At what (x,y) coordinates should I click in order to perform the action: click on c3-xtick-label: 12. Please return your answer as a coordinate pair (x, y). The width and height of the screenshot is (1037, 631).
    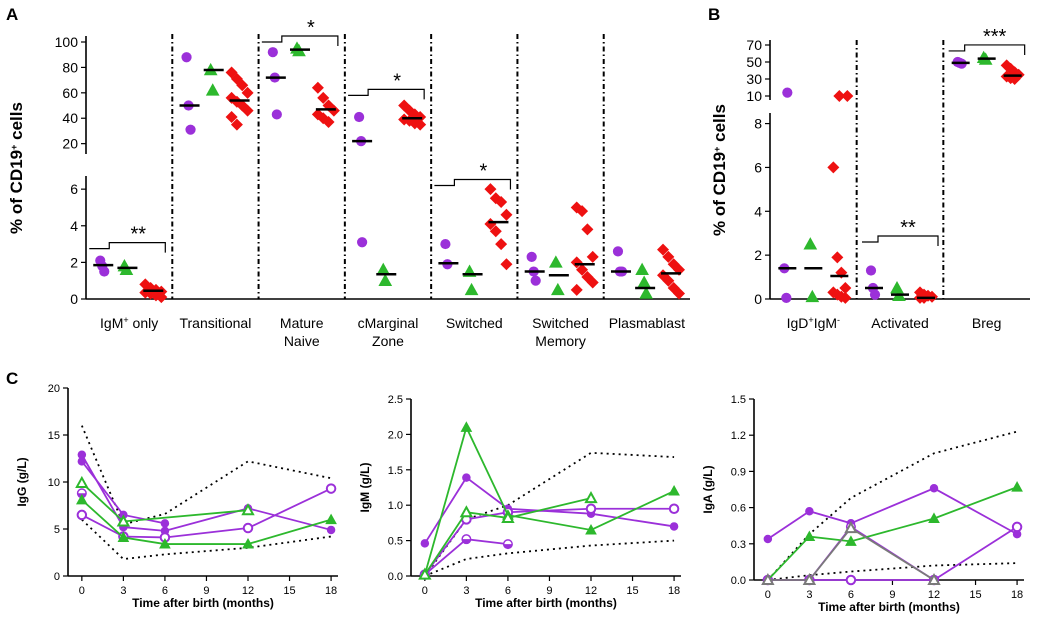
    Looking at the image, I should click on (934, 595).